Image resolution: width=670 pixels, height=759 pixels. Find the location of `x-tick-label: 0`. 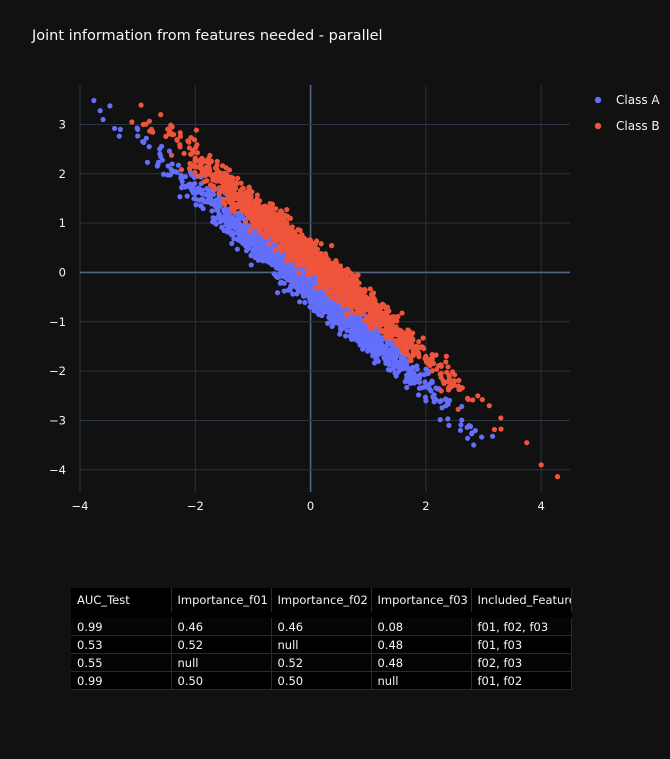

x-tick-label: 0 is located at coordinates (310, 506).